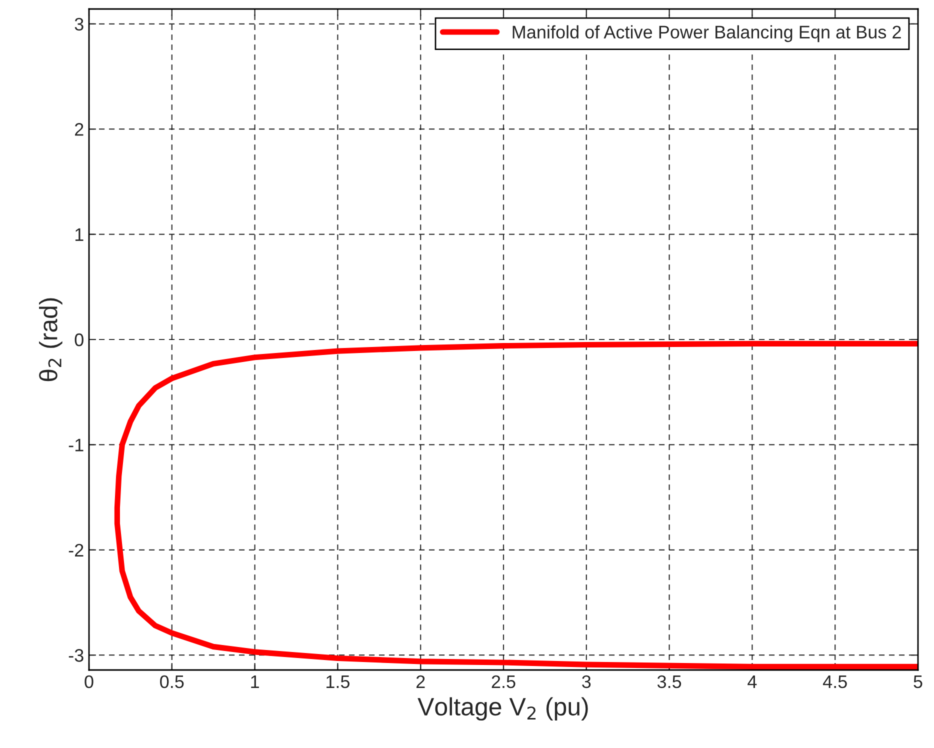 This screenshot has height=748, width=934. What do you see at coordinates (76, 445) in the screenshot?
I see `y-tick-label: -1` at bounding box center [76, 445].